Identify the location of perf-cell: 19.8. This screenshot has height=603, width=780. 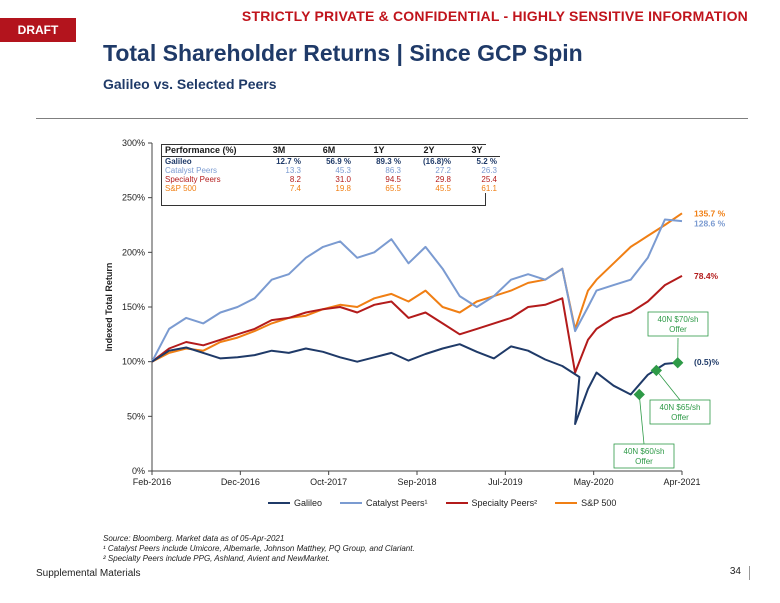
(343, 188).